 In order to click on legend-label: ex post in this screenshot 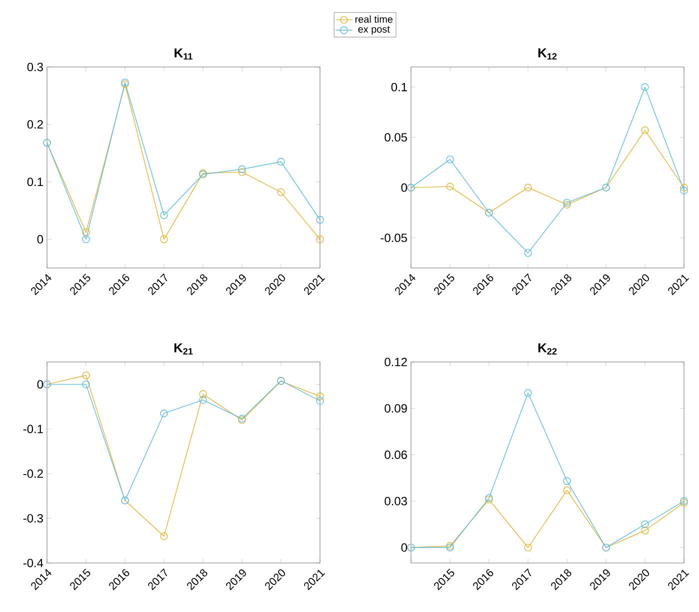, I will do `click(374, 30)`.